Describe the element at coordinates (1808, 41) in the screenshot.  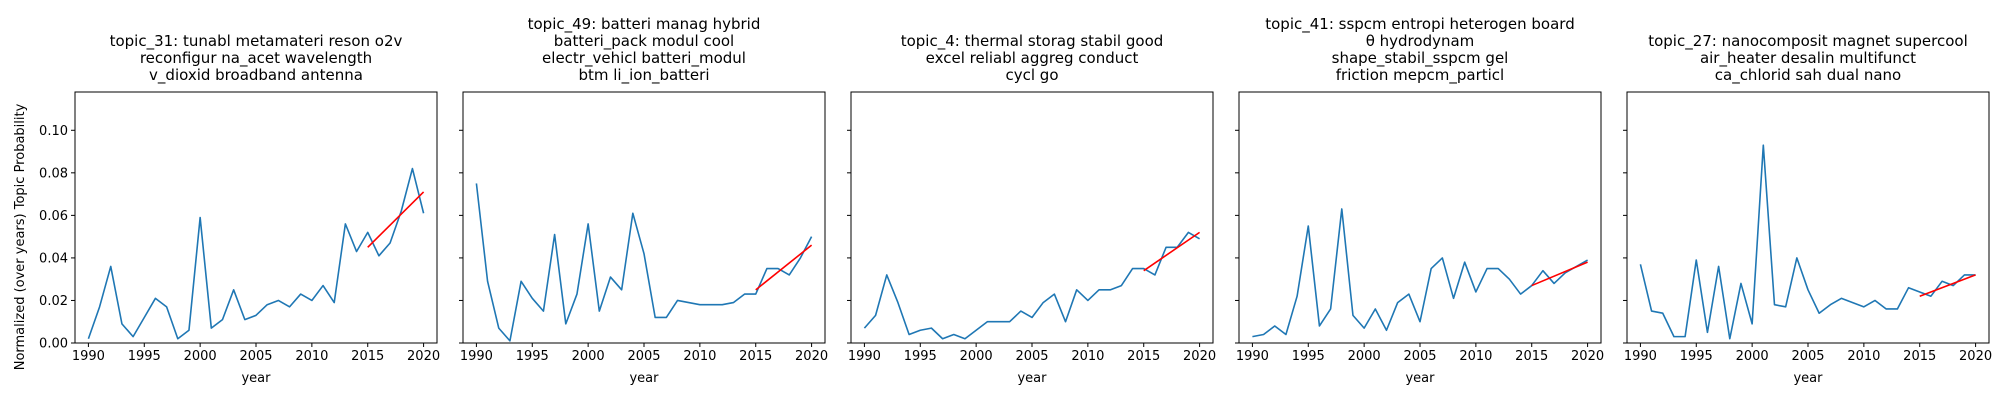
I see `subplot-title-line: topic_27: nanocomposit magnet supercool` at that location.